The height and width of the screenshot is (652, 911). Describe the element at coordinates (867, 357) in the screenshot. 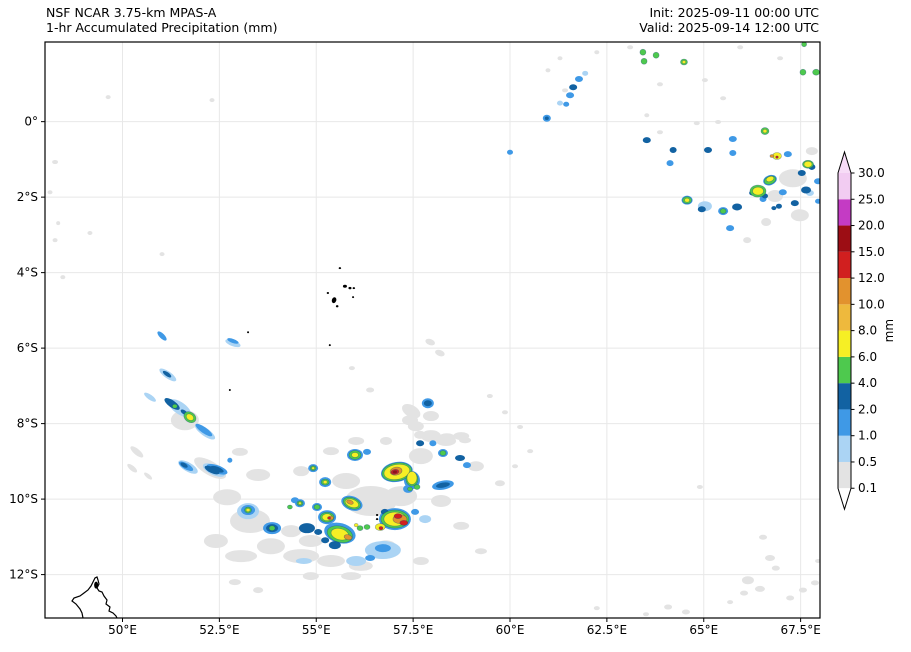

I see `colorbar-tick-label: 6.0` at that location.